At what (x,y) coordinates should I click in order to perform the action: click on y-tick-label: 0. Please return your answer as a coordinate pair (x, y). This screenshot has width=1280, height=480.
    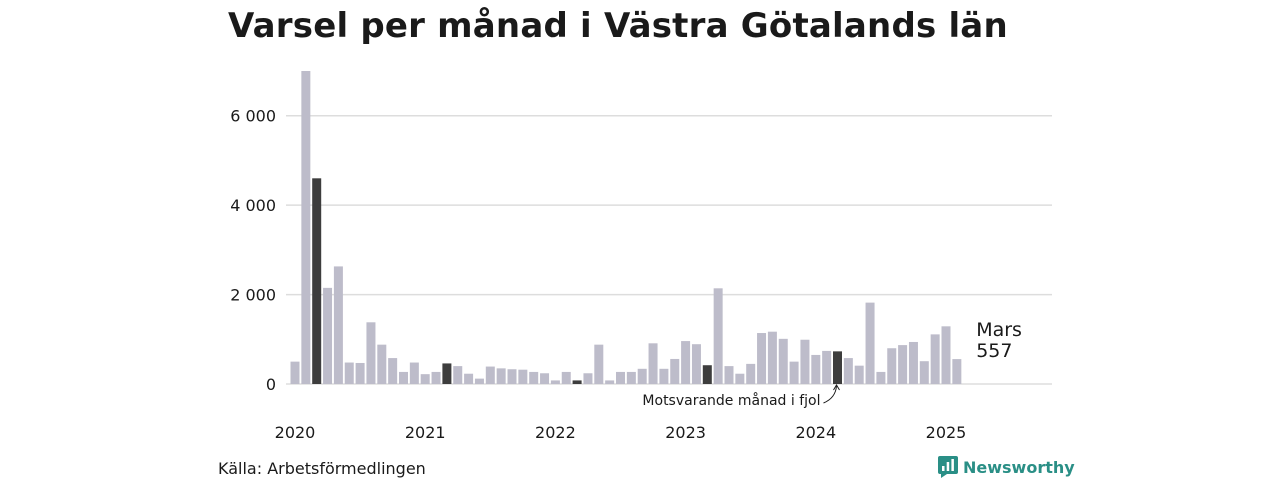
    Looking at the image, I should click on (271, 384).